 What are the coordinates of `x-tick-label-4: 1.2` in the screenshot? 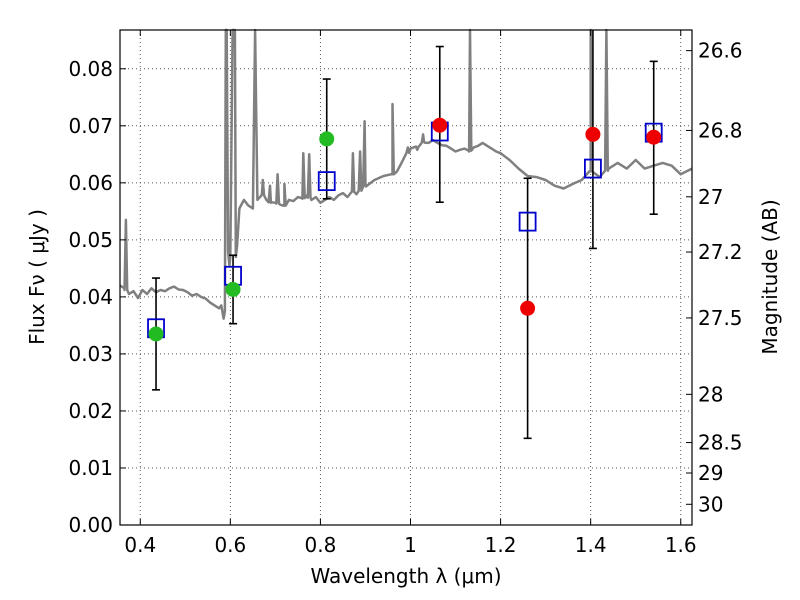 It's located at (501, 545).